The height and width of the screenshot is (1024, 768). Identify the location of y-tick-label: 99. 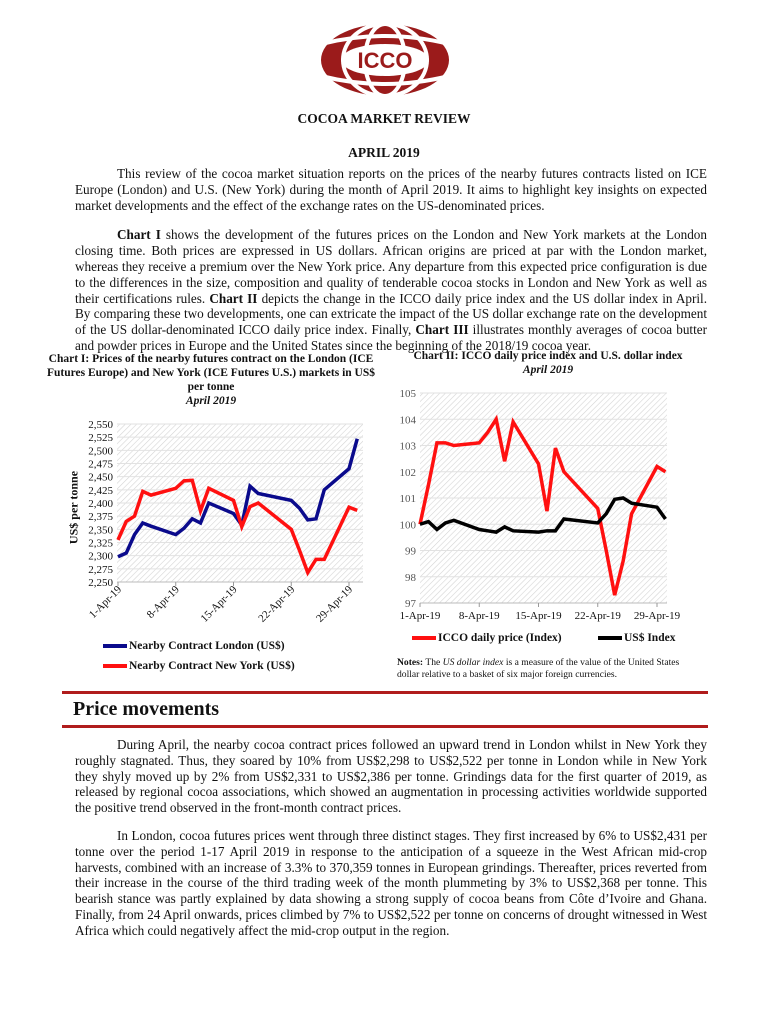
(411, 552).